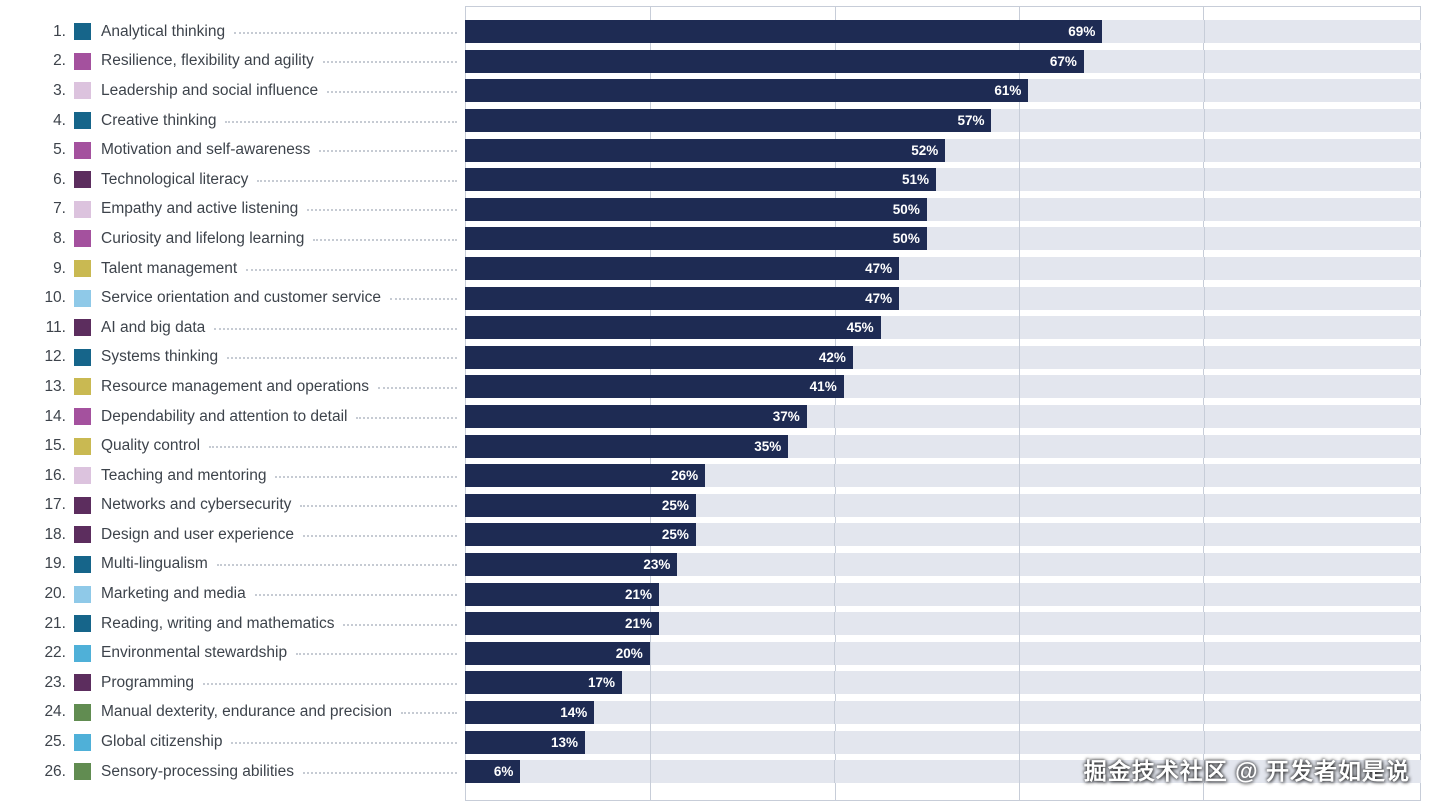 Image resolution: width=1432 pixels, height=812 pixels. Describe the element at coordinates (629, 653) in the screenshot. I see `value-label: 20%` at that location.